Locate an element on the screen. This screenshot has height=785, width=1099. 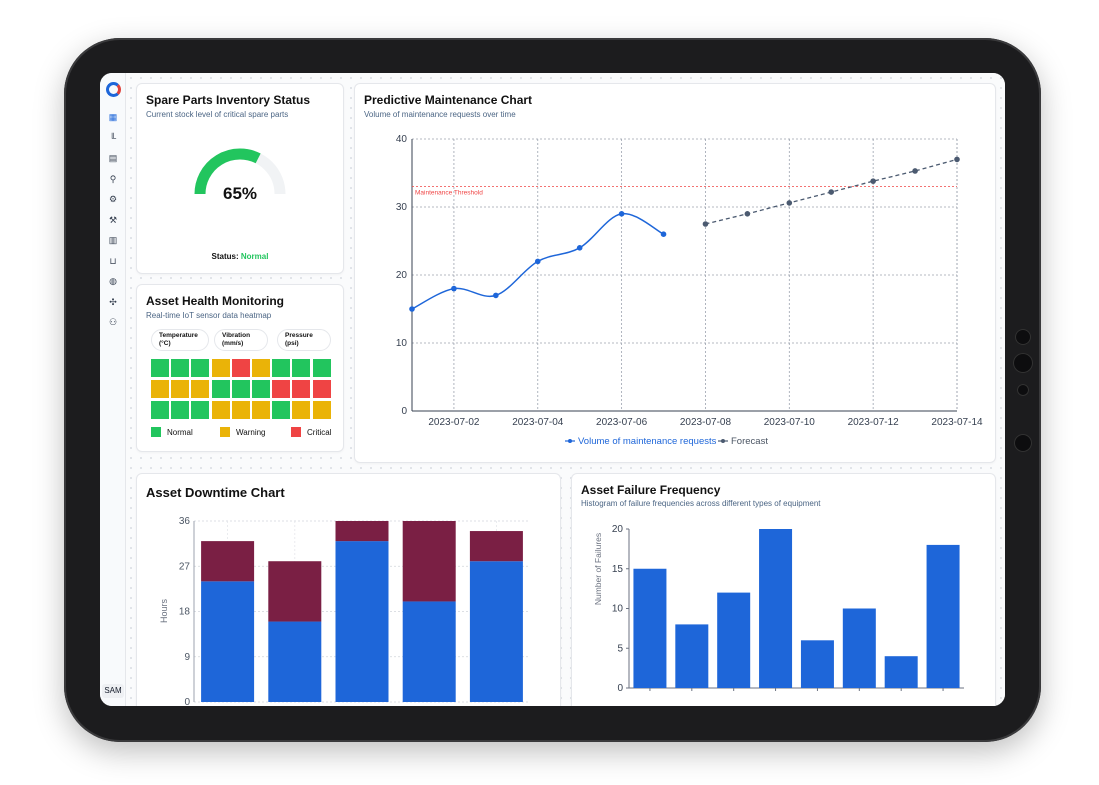
conveyor-icon: ⚙ is located at coordinates (113, 199).